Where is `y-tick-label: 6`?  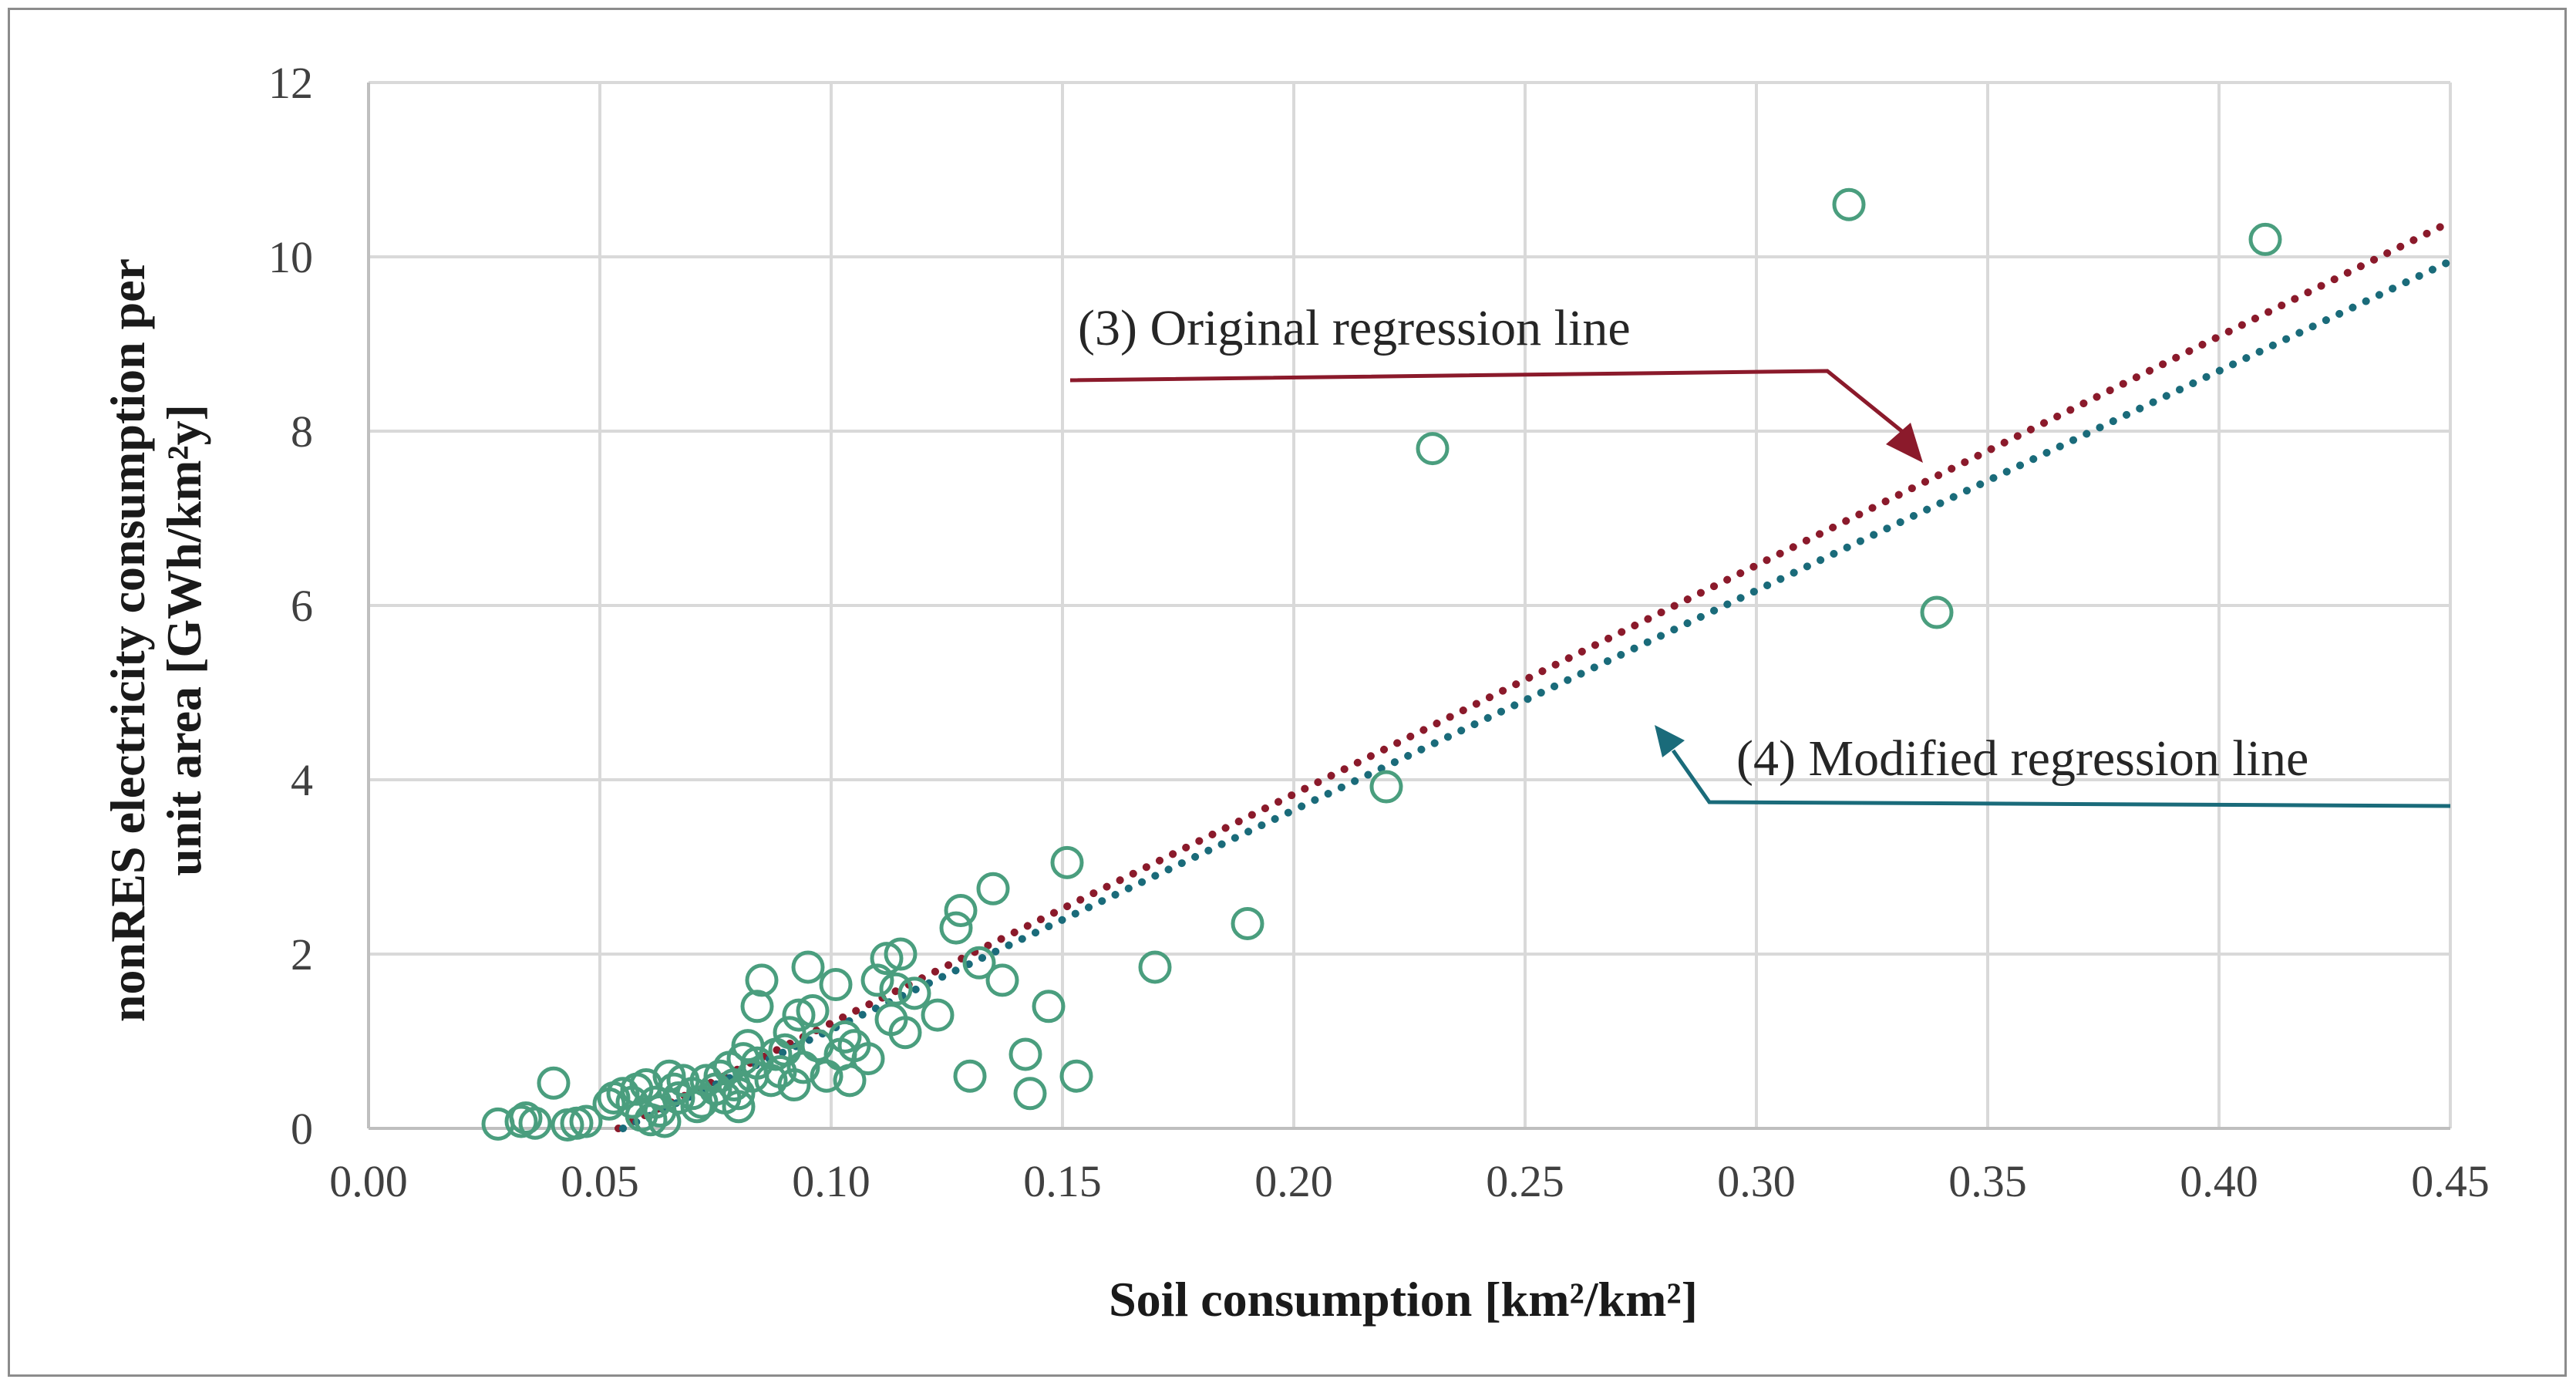 y-tick-label: 6 is located at coordinates (302, 606).